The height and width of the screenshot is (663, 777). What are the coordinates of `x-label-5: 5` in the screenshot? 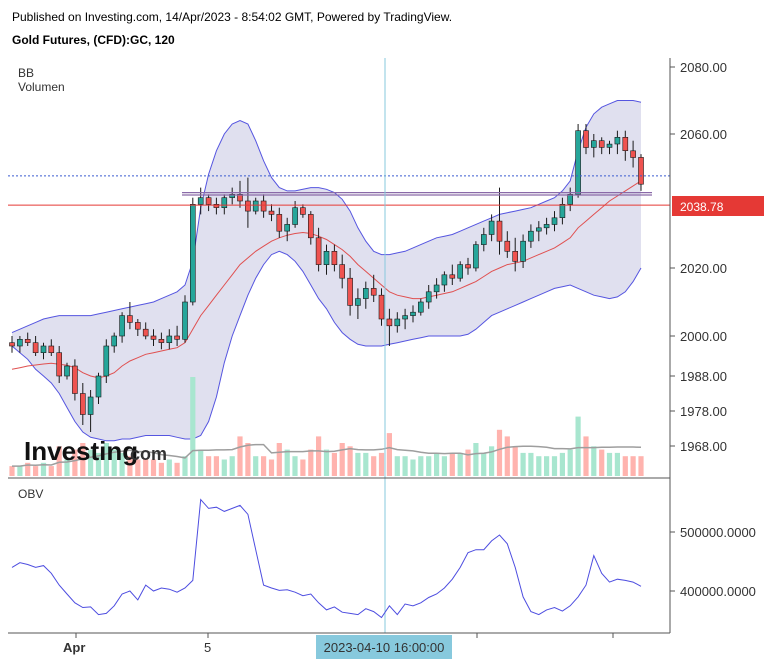 It's located at (207, 647).